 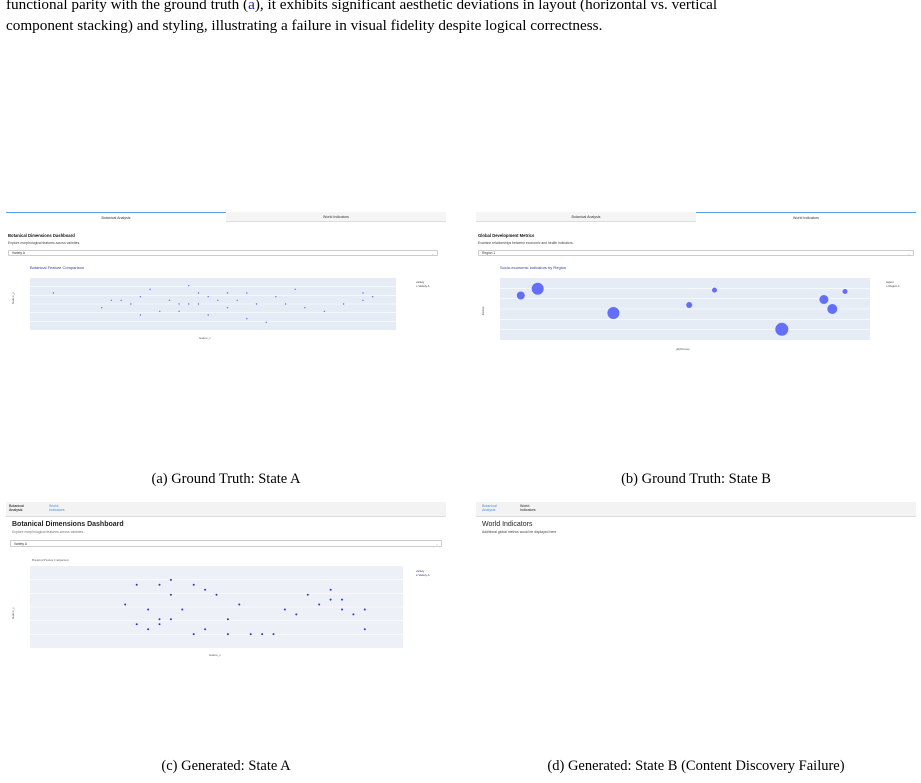 What do you see at coordinates (908, 253) in the screenshot?
I see `chevron-down-icon: ⌄` at bounding box center [908, 253].